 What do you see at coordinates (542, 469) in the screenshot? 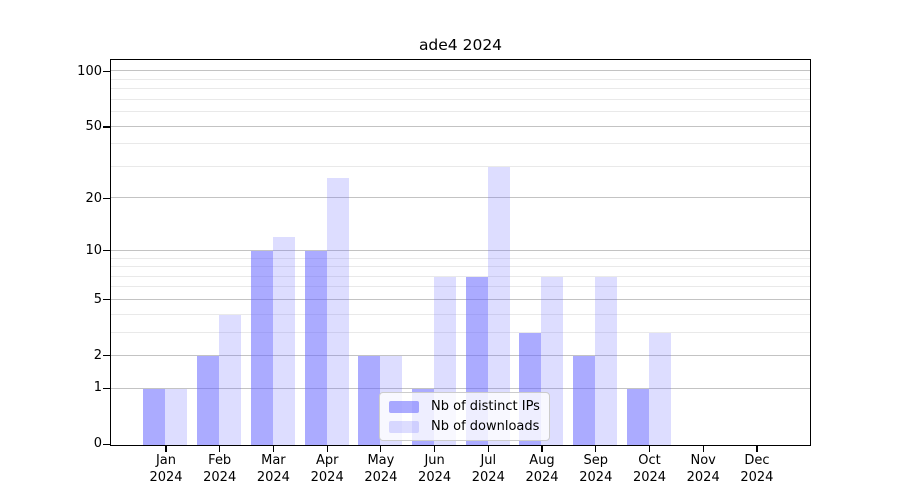
I see `x-tick-label: Aug 2024` at bounding box center [542, 469].